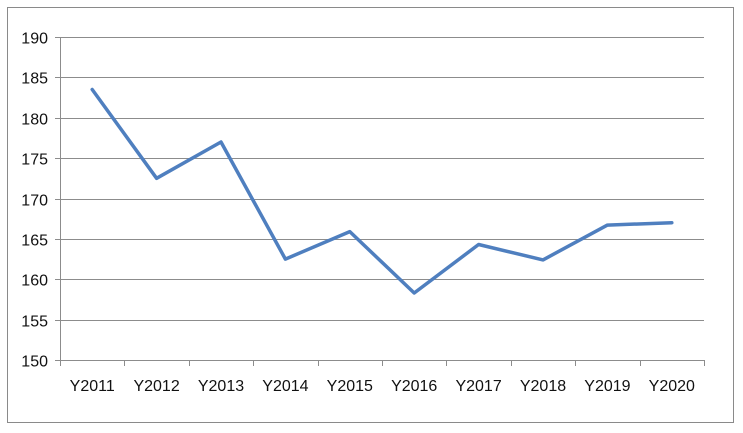 The image size is (743, 433). I want to click on y-tick-label: 170, so click(34, 201).